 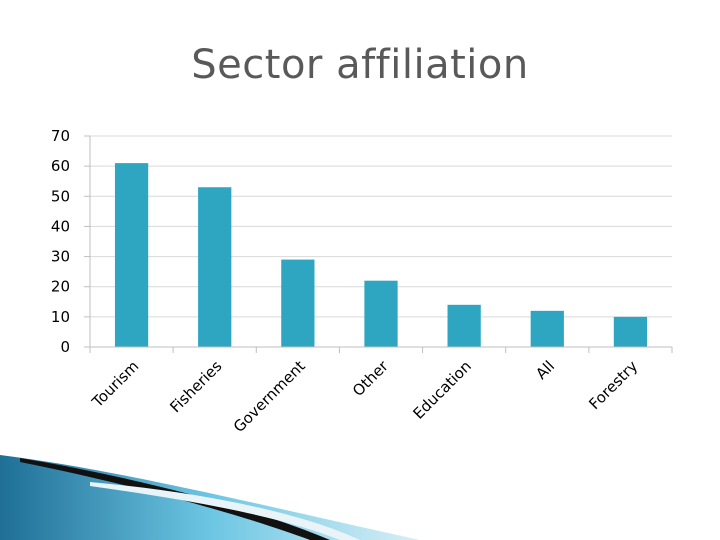 What do you see at coordinates (131, 255) in the screenshot?
I see `bar-tourism` at bounding box center [131, 255].